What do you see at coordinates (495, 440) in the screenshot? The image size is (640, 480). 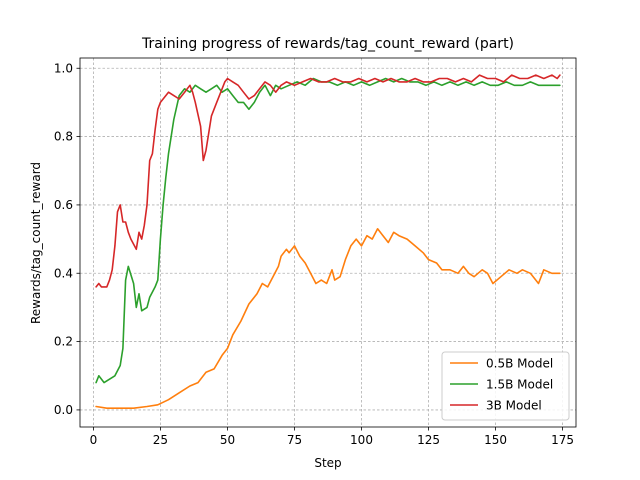 I see `x-tick-label: 150` at bounding box center [495, 440].